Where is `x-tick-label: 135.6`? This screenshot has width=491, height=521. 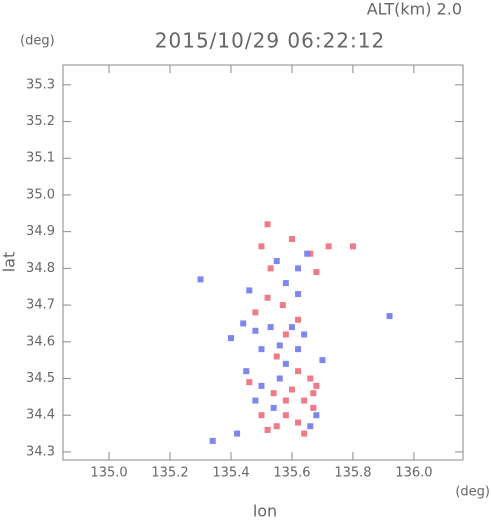 x-tick-label: 135.6 is located at coordinates (291, 473).